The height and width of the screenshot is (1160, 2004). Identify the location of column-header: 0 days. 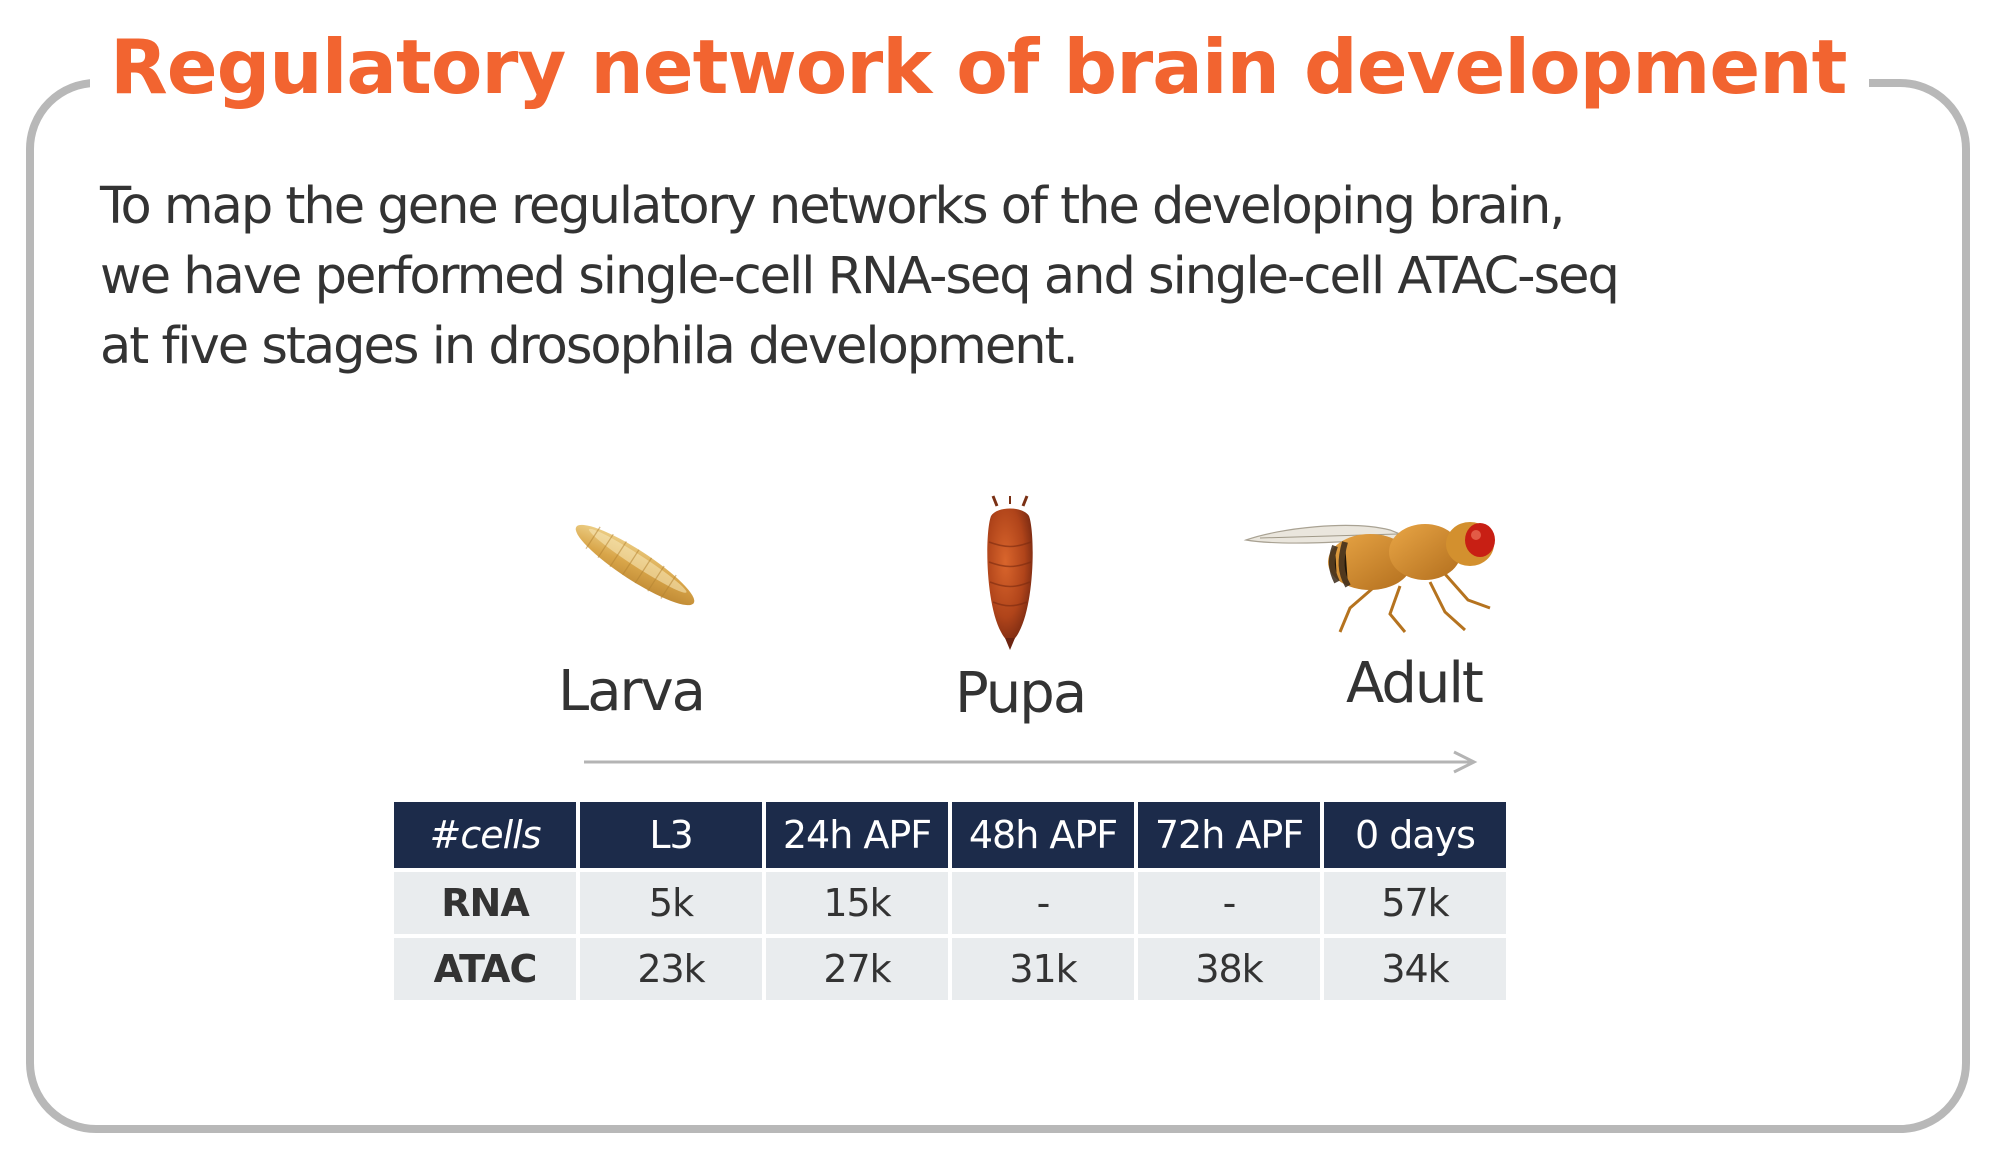
(1415, 835).